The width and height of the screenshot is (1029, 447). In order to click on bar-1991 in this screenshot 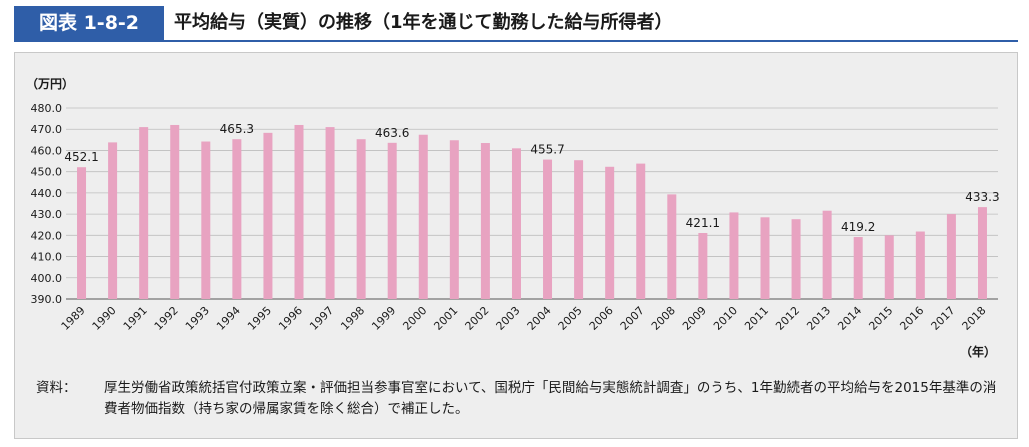, I will do `click(144, 213)`.